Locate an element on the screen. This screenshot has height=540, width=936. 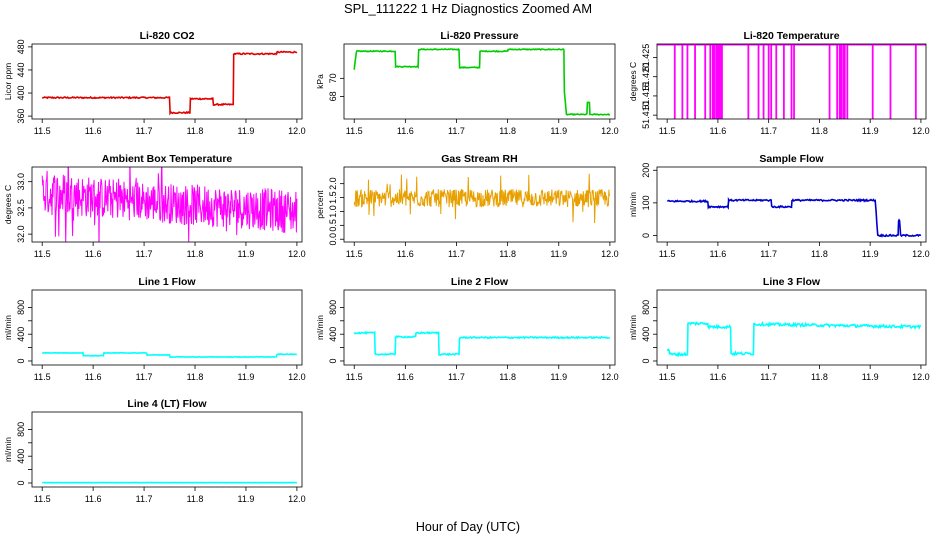
panel-title: Line 3 Flow is located at coordinates (792, 282).